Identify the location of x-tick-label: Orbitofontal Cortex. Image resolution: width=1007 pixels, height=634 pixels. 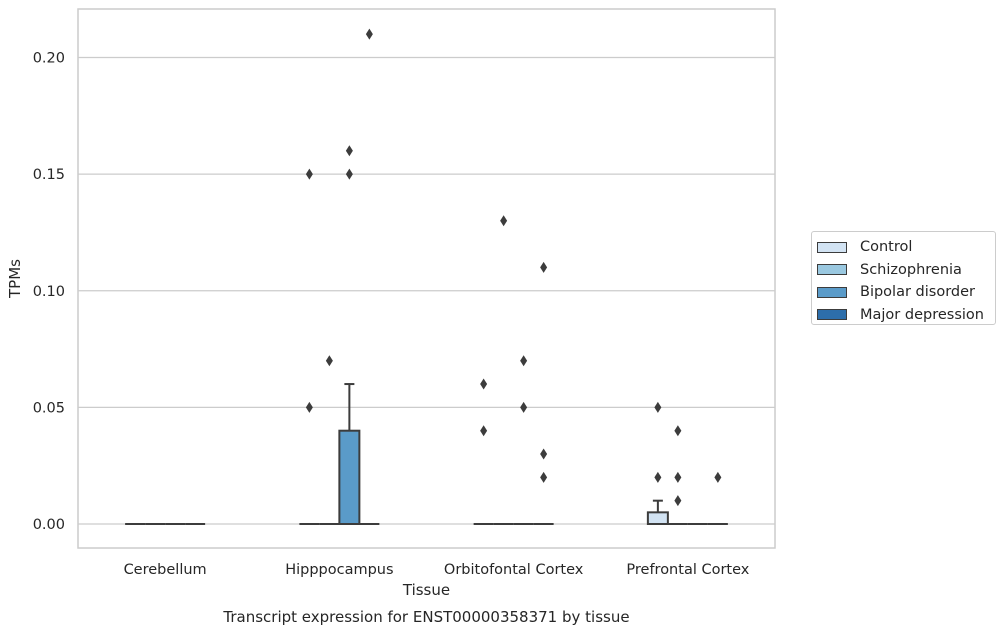
(514, 570).